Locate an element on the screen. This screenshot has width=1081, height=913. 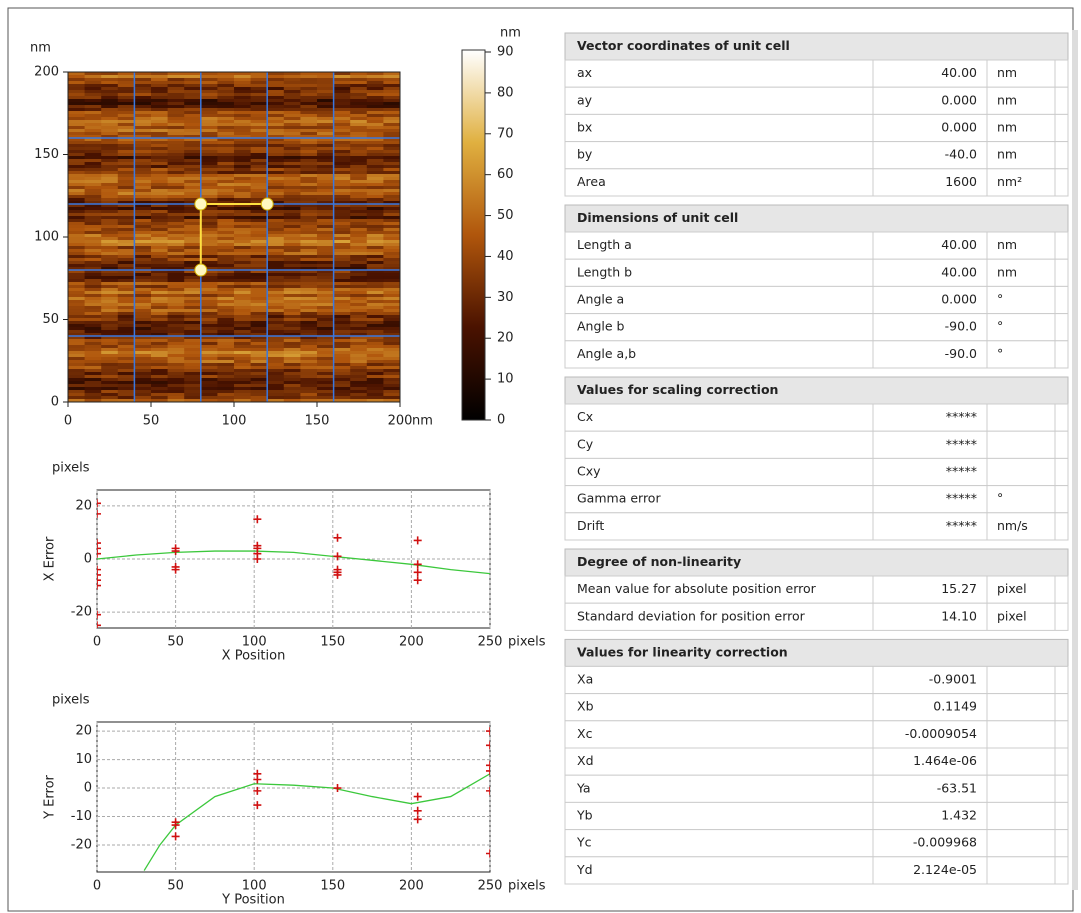
row-label: ay is located at coordinates (585, 99).